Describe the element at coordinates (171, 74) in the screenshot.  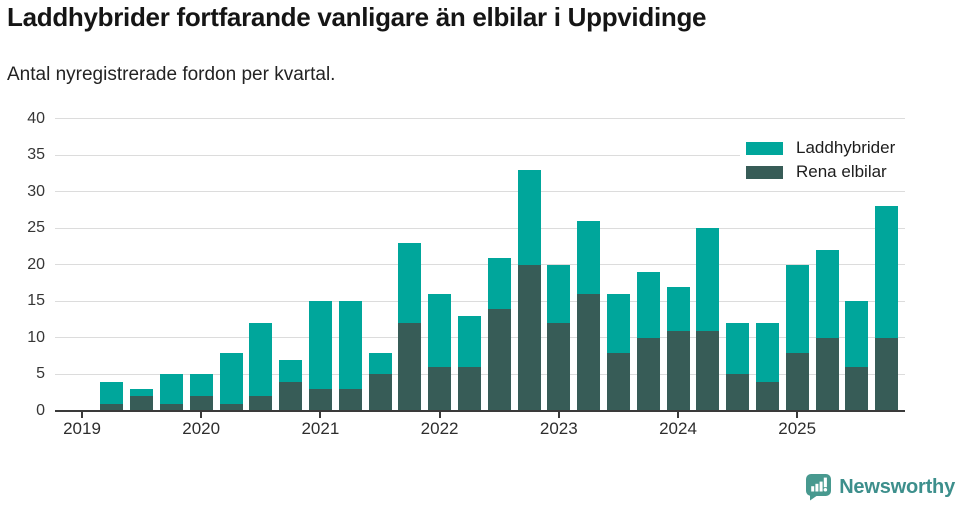
I see `chart-subtitle: Antal nyregistrerade fordon per kvartal.` at that location.